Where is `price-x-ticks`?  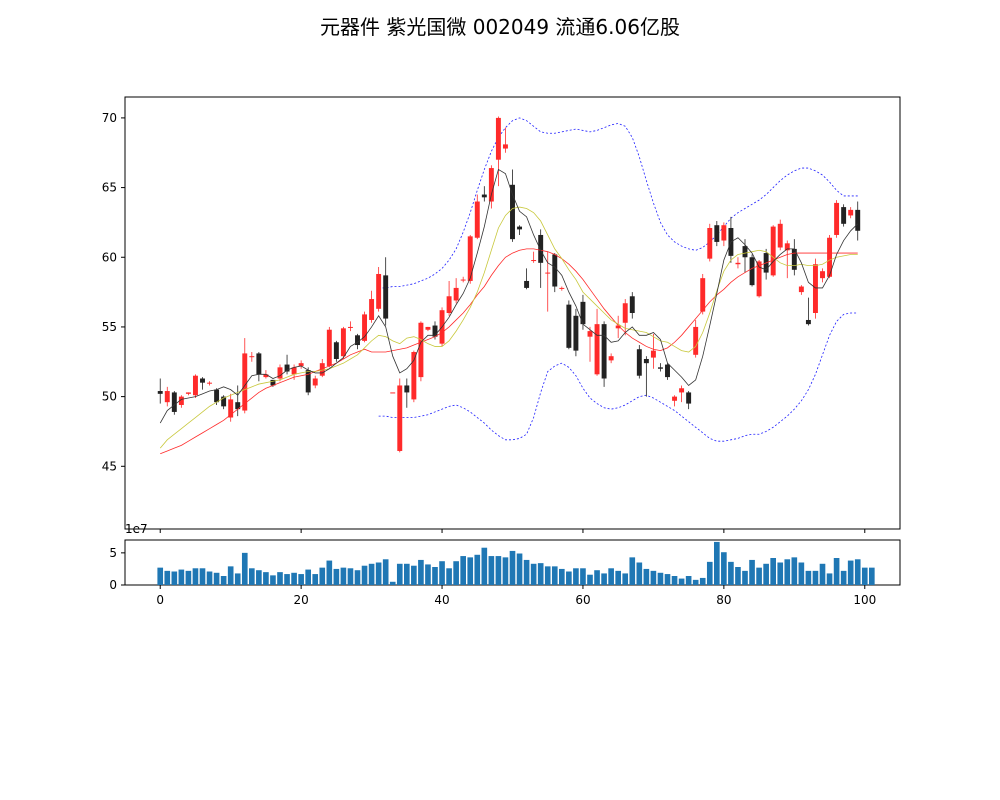 price-x-ticks is located at coordinates (512, 531).